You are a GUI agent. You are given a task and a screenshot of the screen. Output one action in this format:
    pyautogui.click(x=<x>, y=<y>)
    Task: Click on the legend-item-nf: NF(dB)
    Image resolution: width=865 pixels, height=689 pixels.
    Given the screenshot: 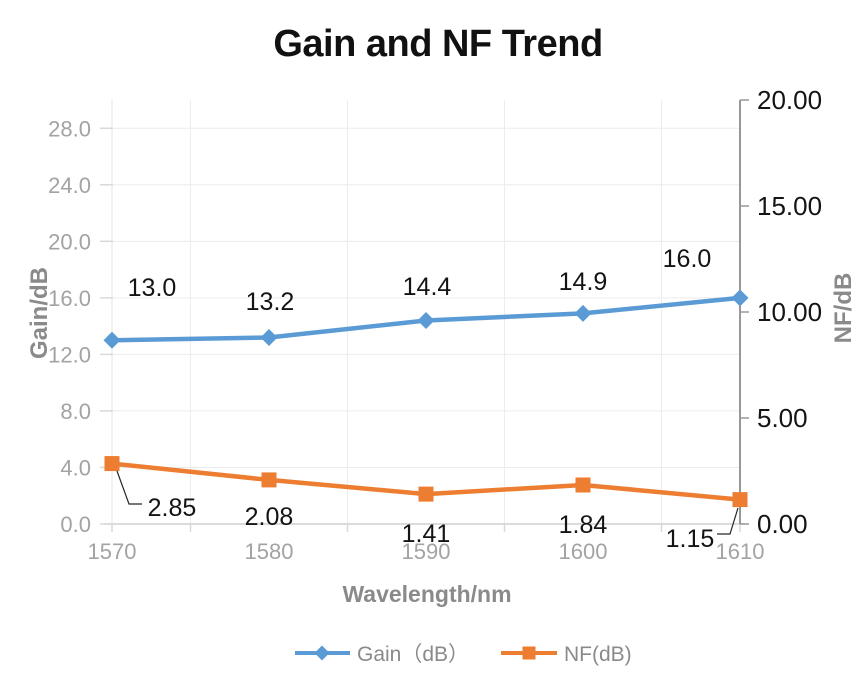 What is the action you would take?
    pyautogui.click(x=566, y=654)
    